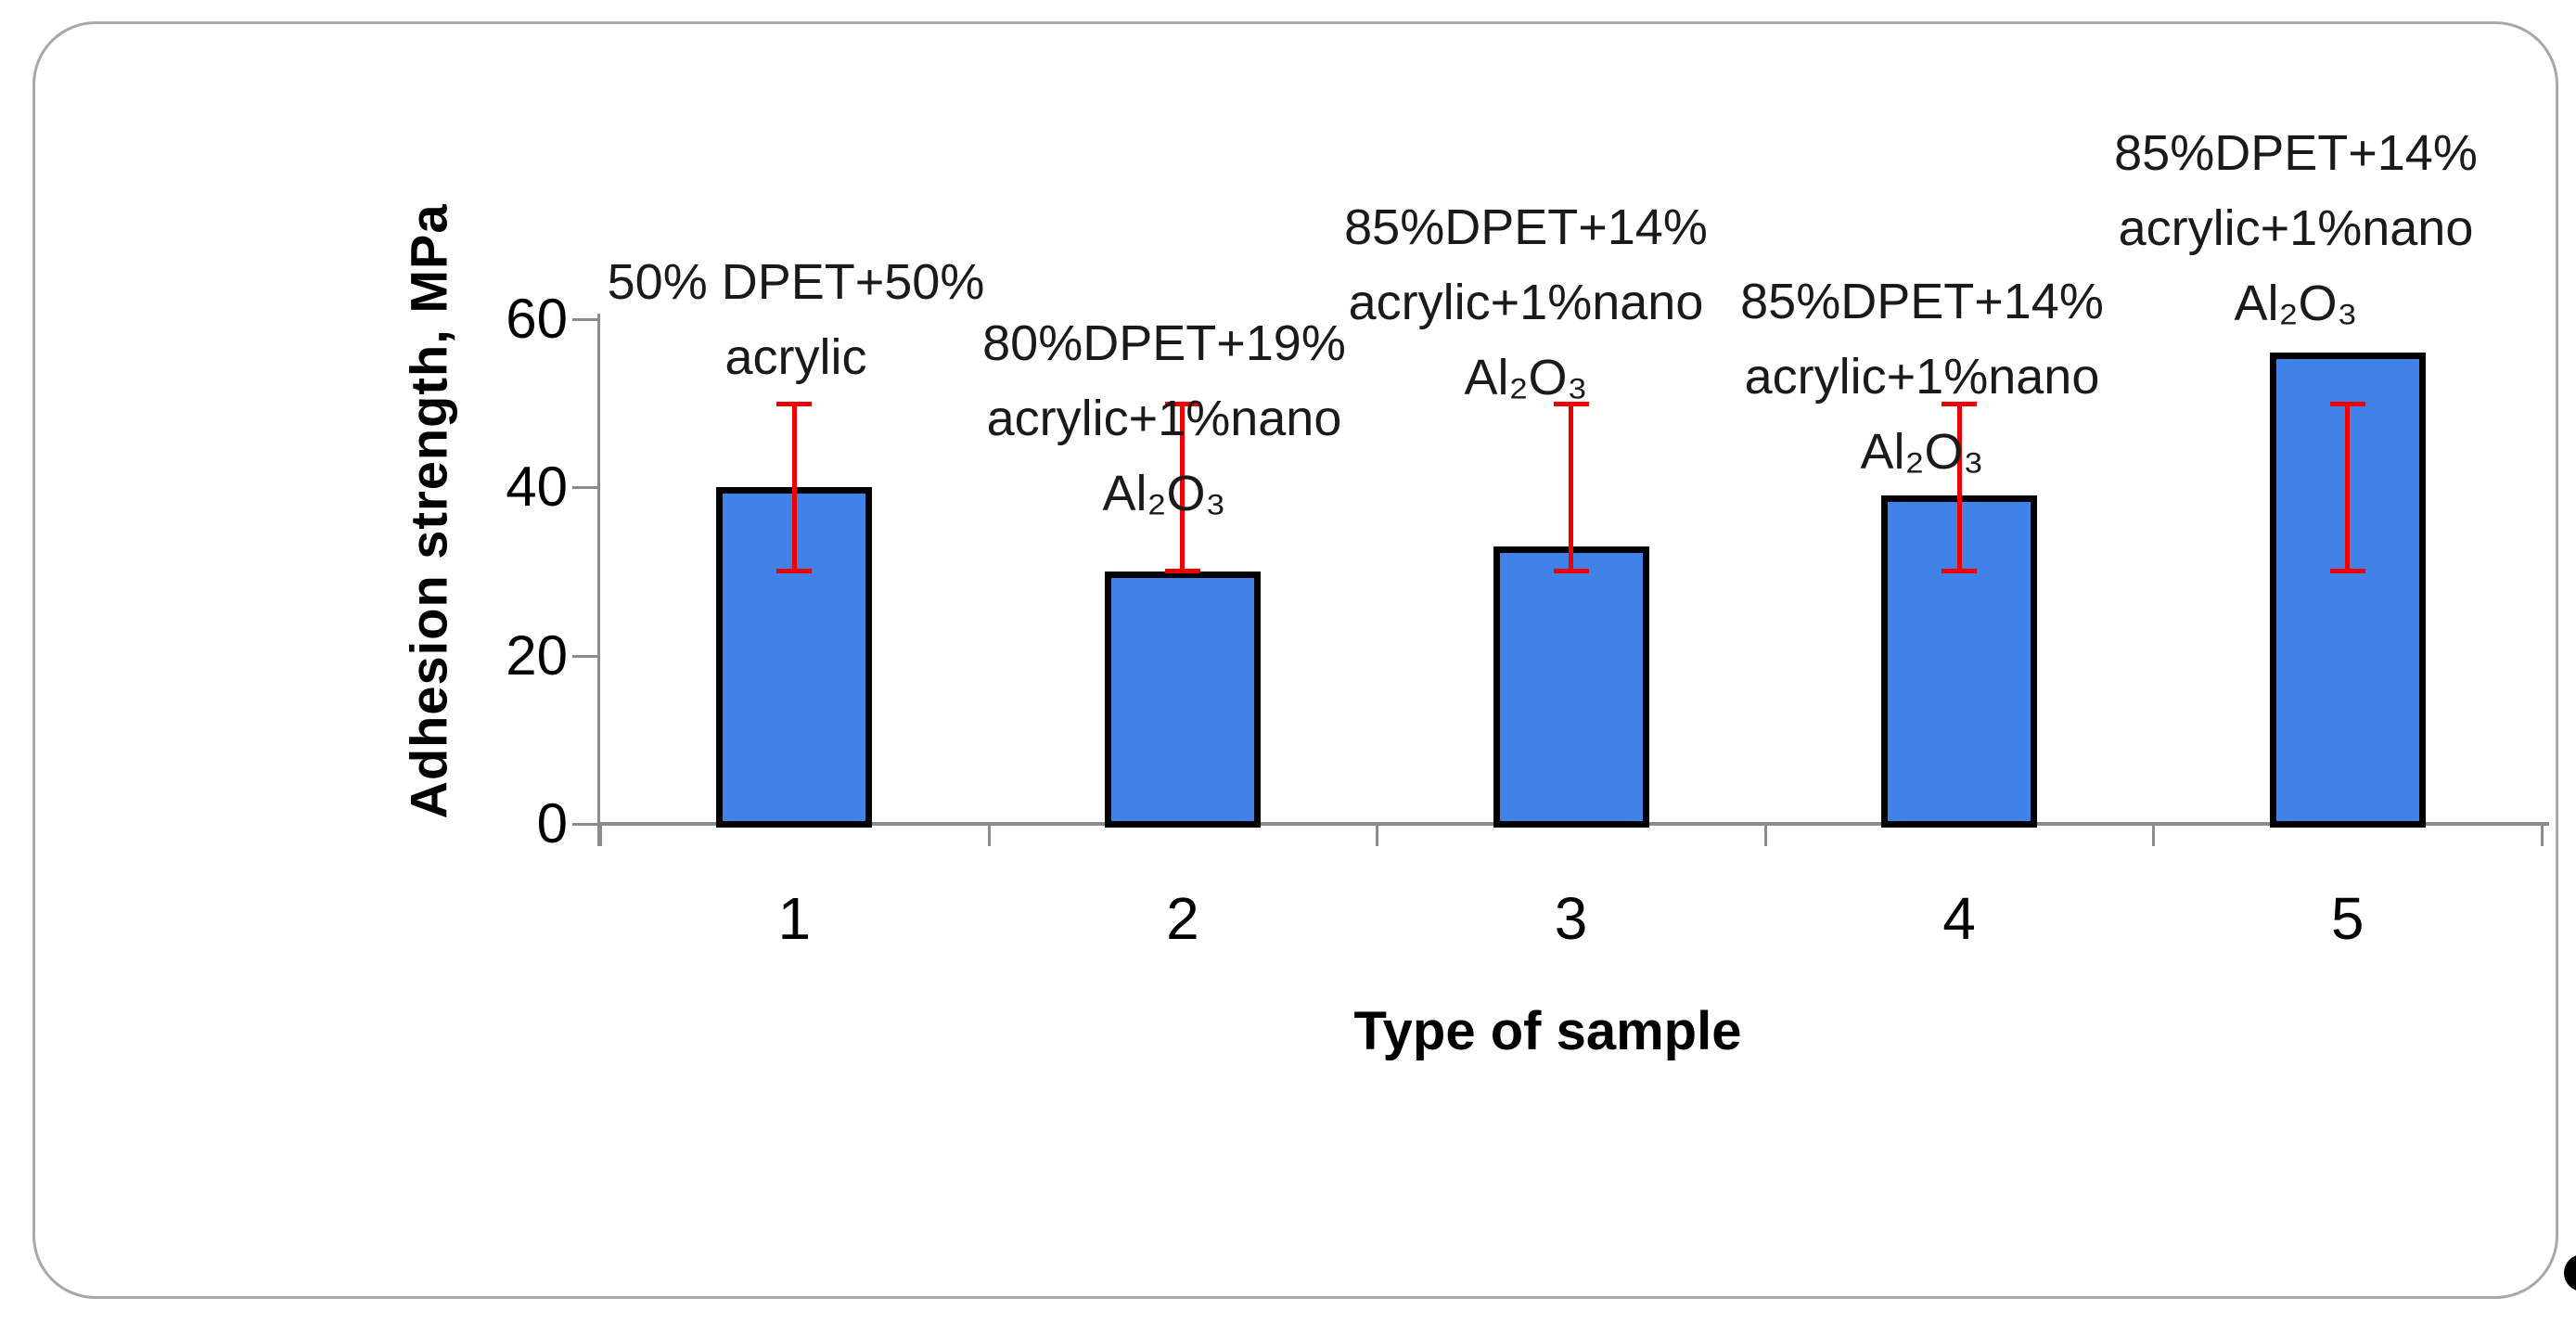  I want to click on y-tick-label: 0, so click(552, 823).